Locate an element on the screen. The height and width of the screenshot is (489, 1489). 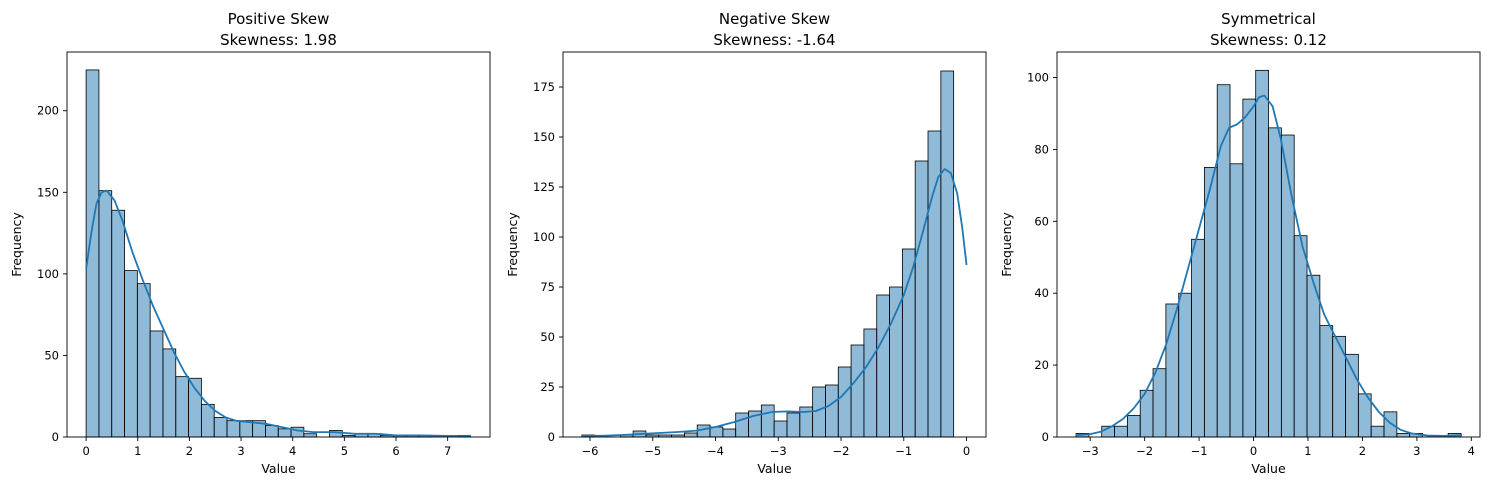
chart-subtitle: Skewness: 1.98 is located at coordinates (278, 40).